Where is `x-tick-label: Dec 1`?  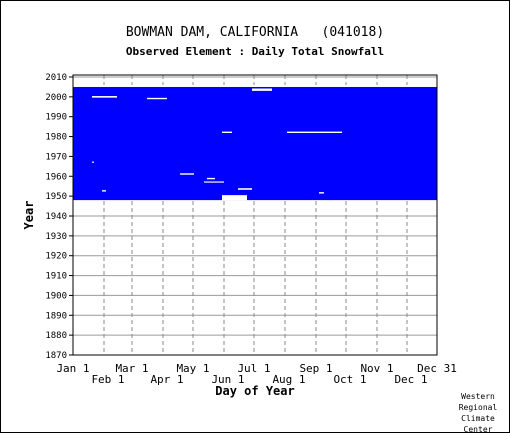
x-tick-label: Dec 1 is located at coordinates (410, 379).